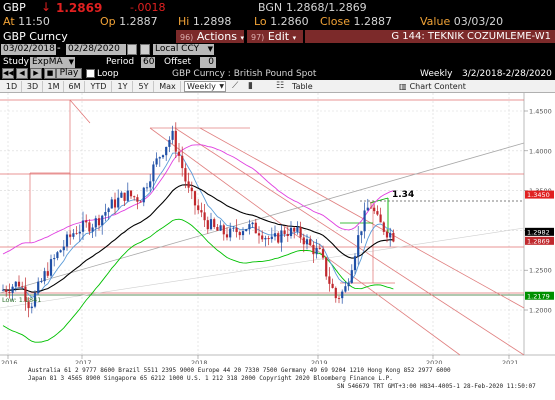 Image resolution: width=555 pixels, height=400 pixels. Describe the element at coordinates (14, 7) in the screenshot. I see `ticker-symbol: GBP` at that location.